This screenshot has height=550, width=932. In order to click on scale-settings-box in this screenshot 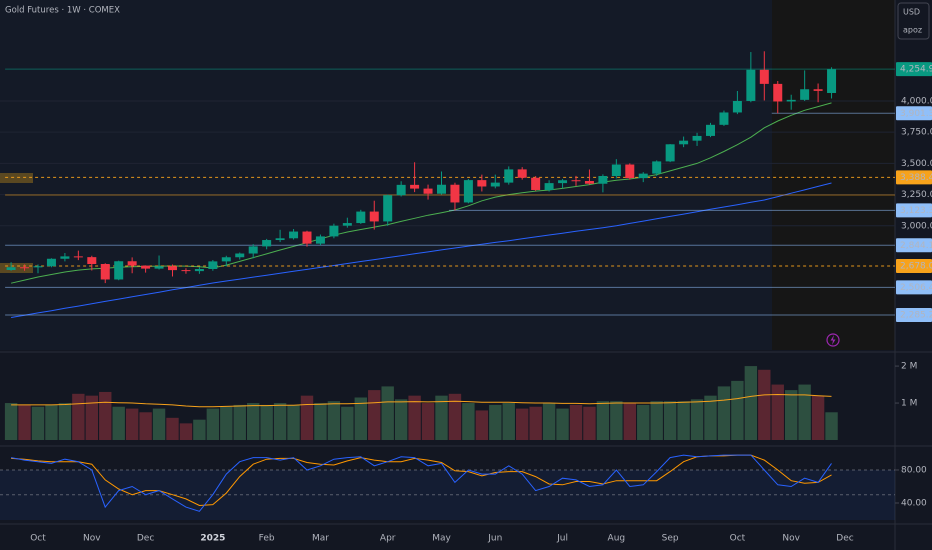, I will do `click(913, 21)`.